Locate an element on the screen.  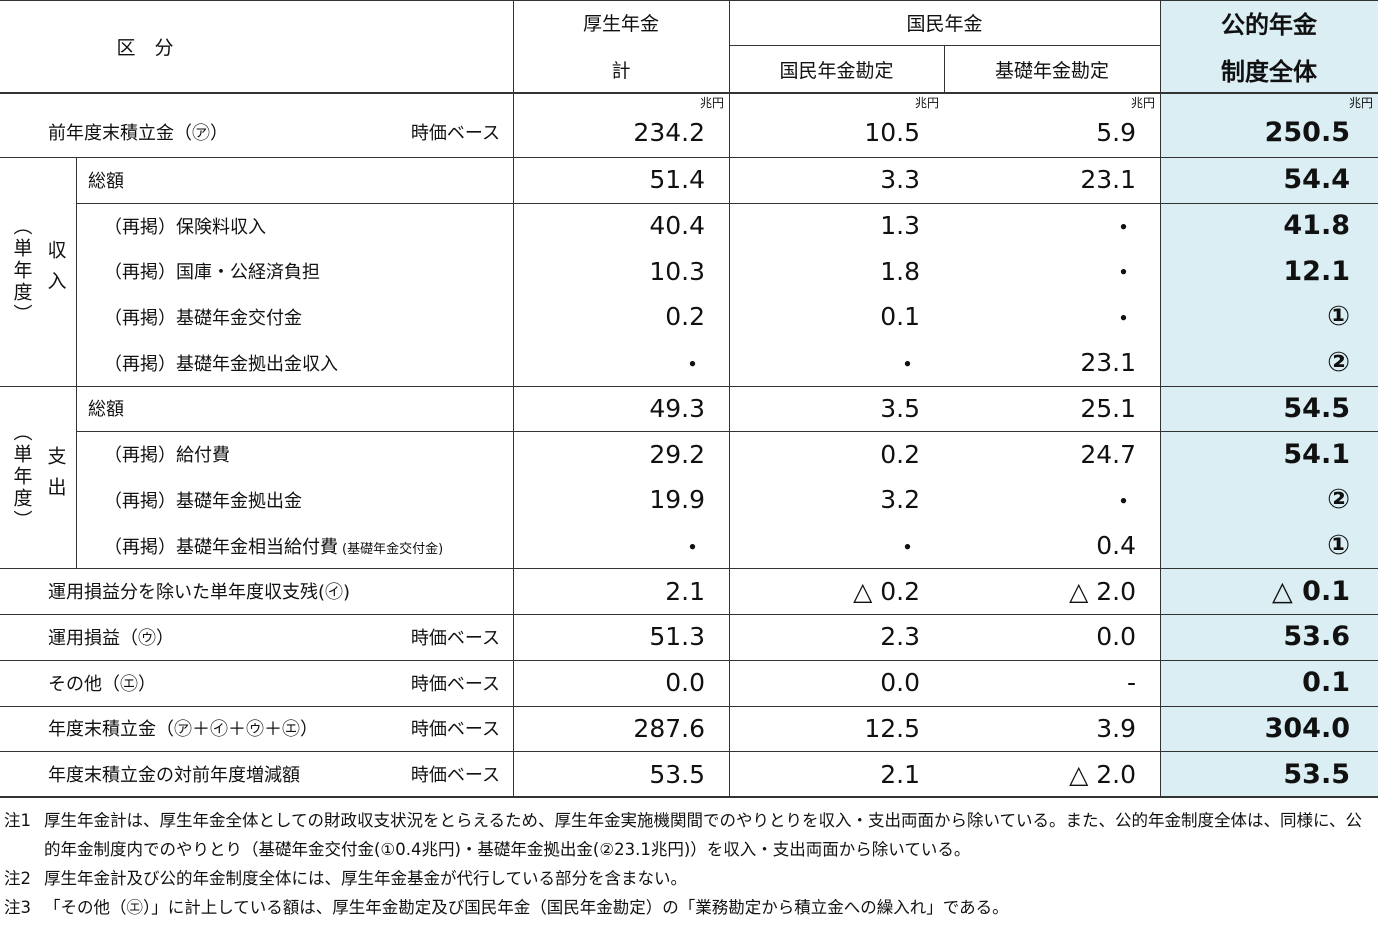
header-kokumin: 国民年金 is located at coordinates (944, 24).